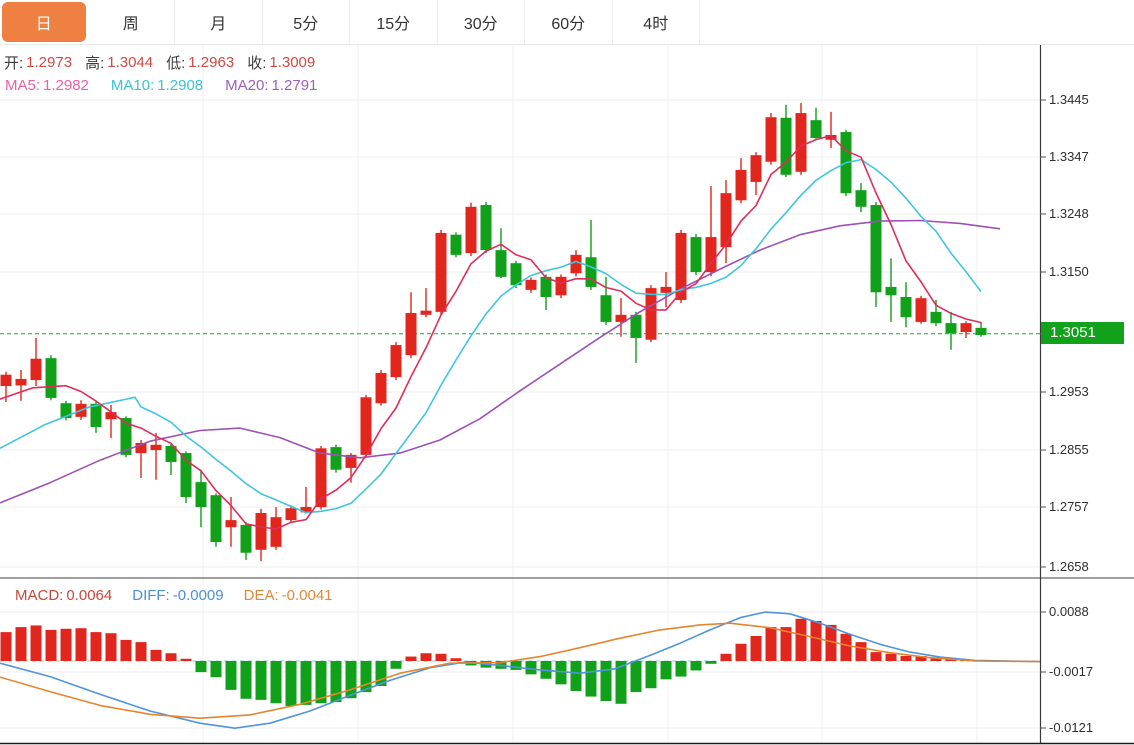 The image size is (1134, 745). Describe the element at coordinates (1082, 333) in the screenshot. I see `current-price-badge: 1.3051` at that location.